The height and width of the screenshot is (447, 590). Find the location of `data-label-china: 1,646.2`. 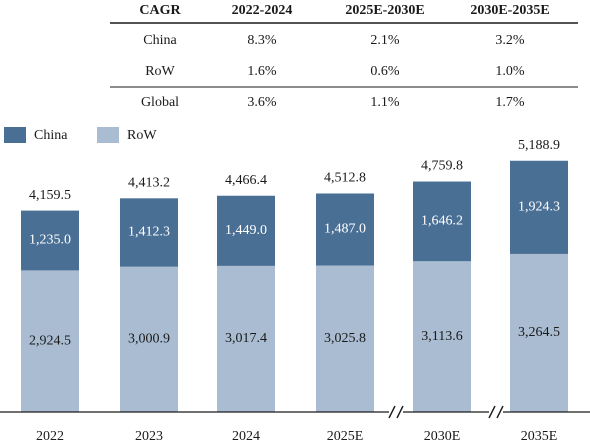

data-label-china: 1,646.2 is located at coordinates (442, 221).